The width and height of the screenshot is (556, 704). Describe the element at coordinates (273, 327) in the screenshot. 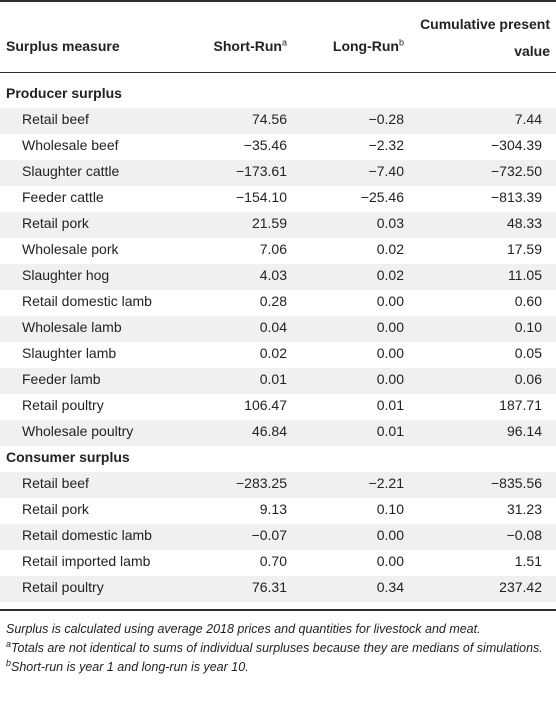

I see `short-run-value: 0.04` at that location.